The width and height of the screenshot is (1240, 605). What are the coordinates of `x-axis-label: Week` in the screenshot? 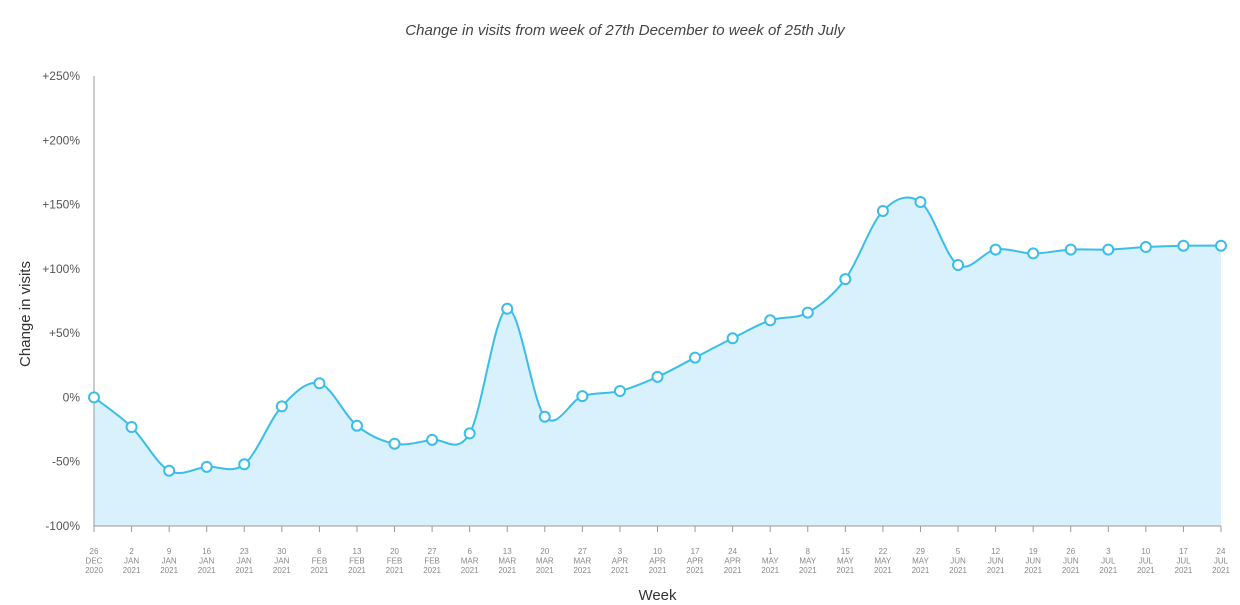 It's located at (657, 595).